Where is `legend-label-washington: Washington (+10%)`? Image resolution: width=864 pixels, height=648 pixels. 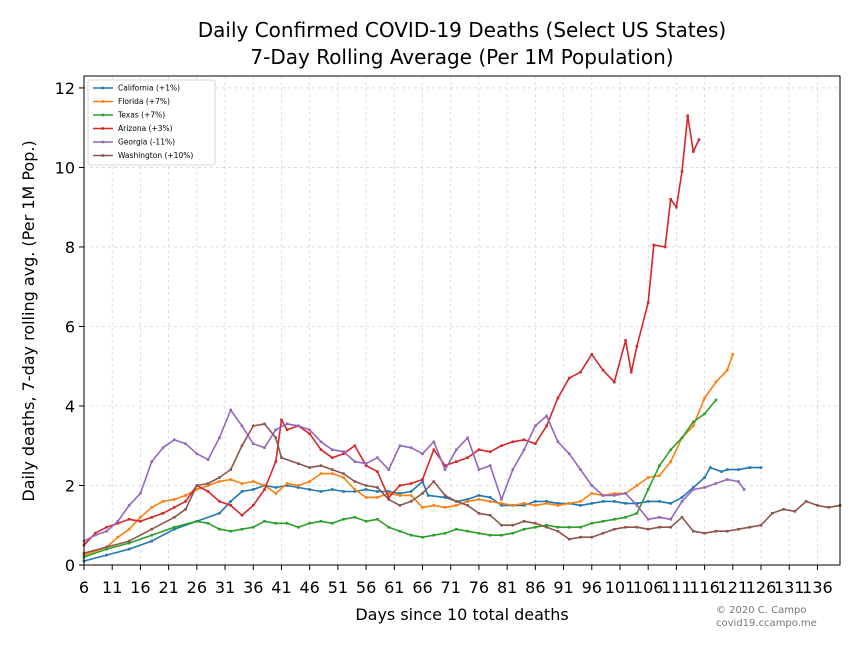
legend-label-washington: Washington (+10%) is located at coordinates (155, 155).